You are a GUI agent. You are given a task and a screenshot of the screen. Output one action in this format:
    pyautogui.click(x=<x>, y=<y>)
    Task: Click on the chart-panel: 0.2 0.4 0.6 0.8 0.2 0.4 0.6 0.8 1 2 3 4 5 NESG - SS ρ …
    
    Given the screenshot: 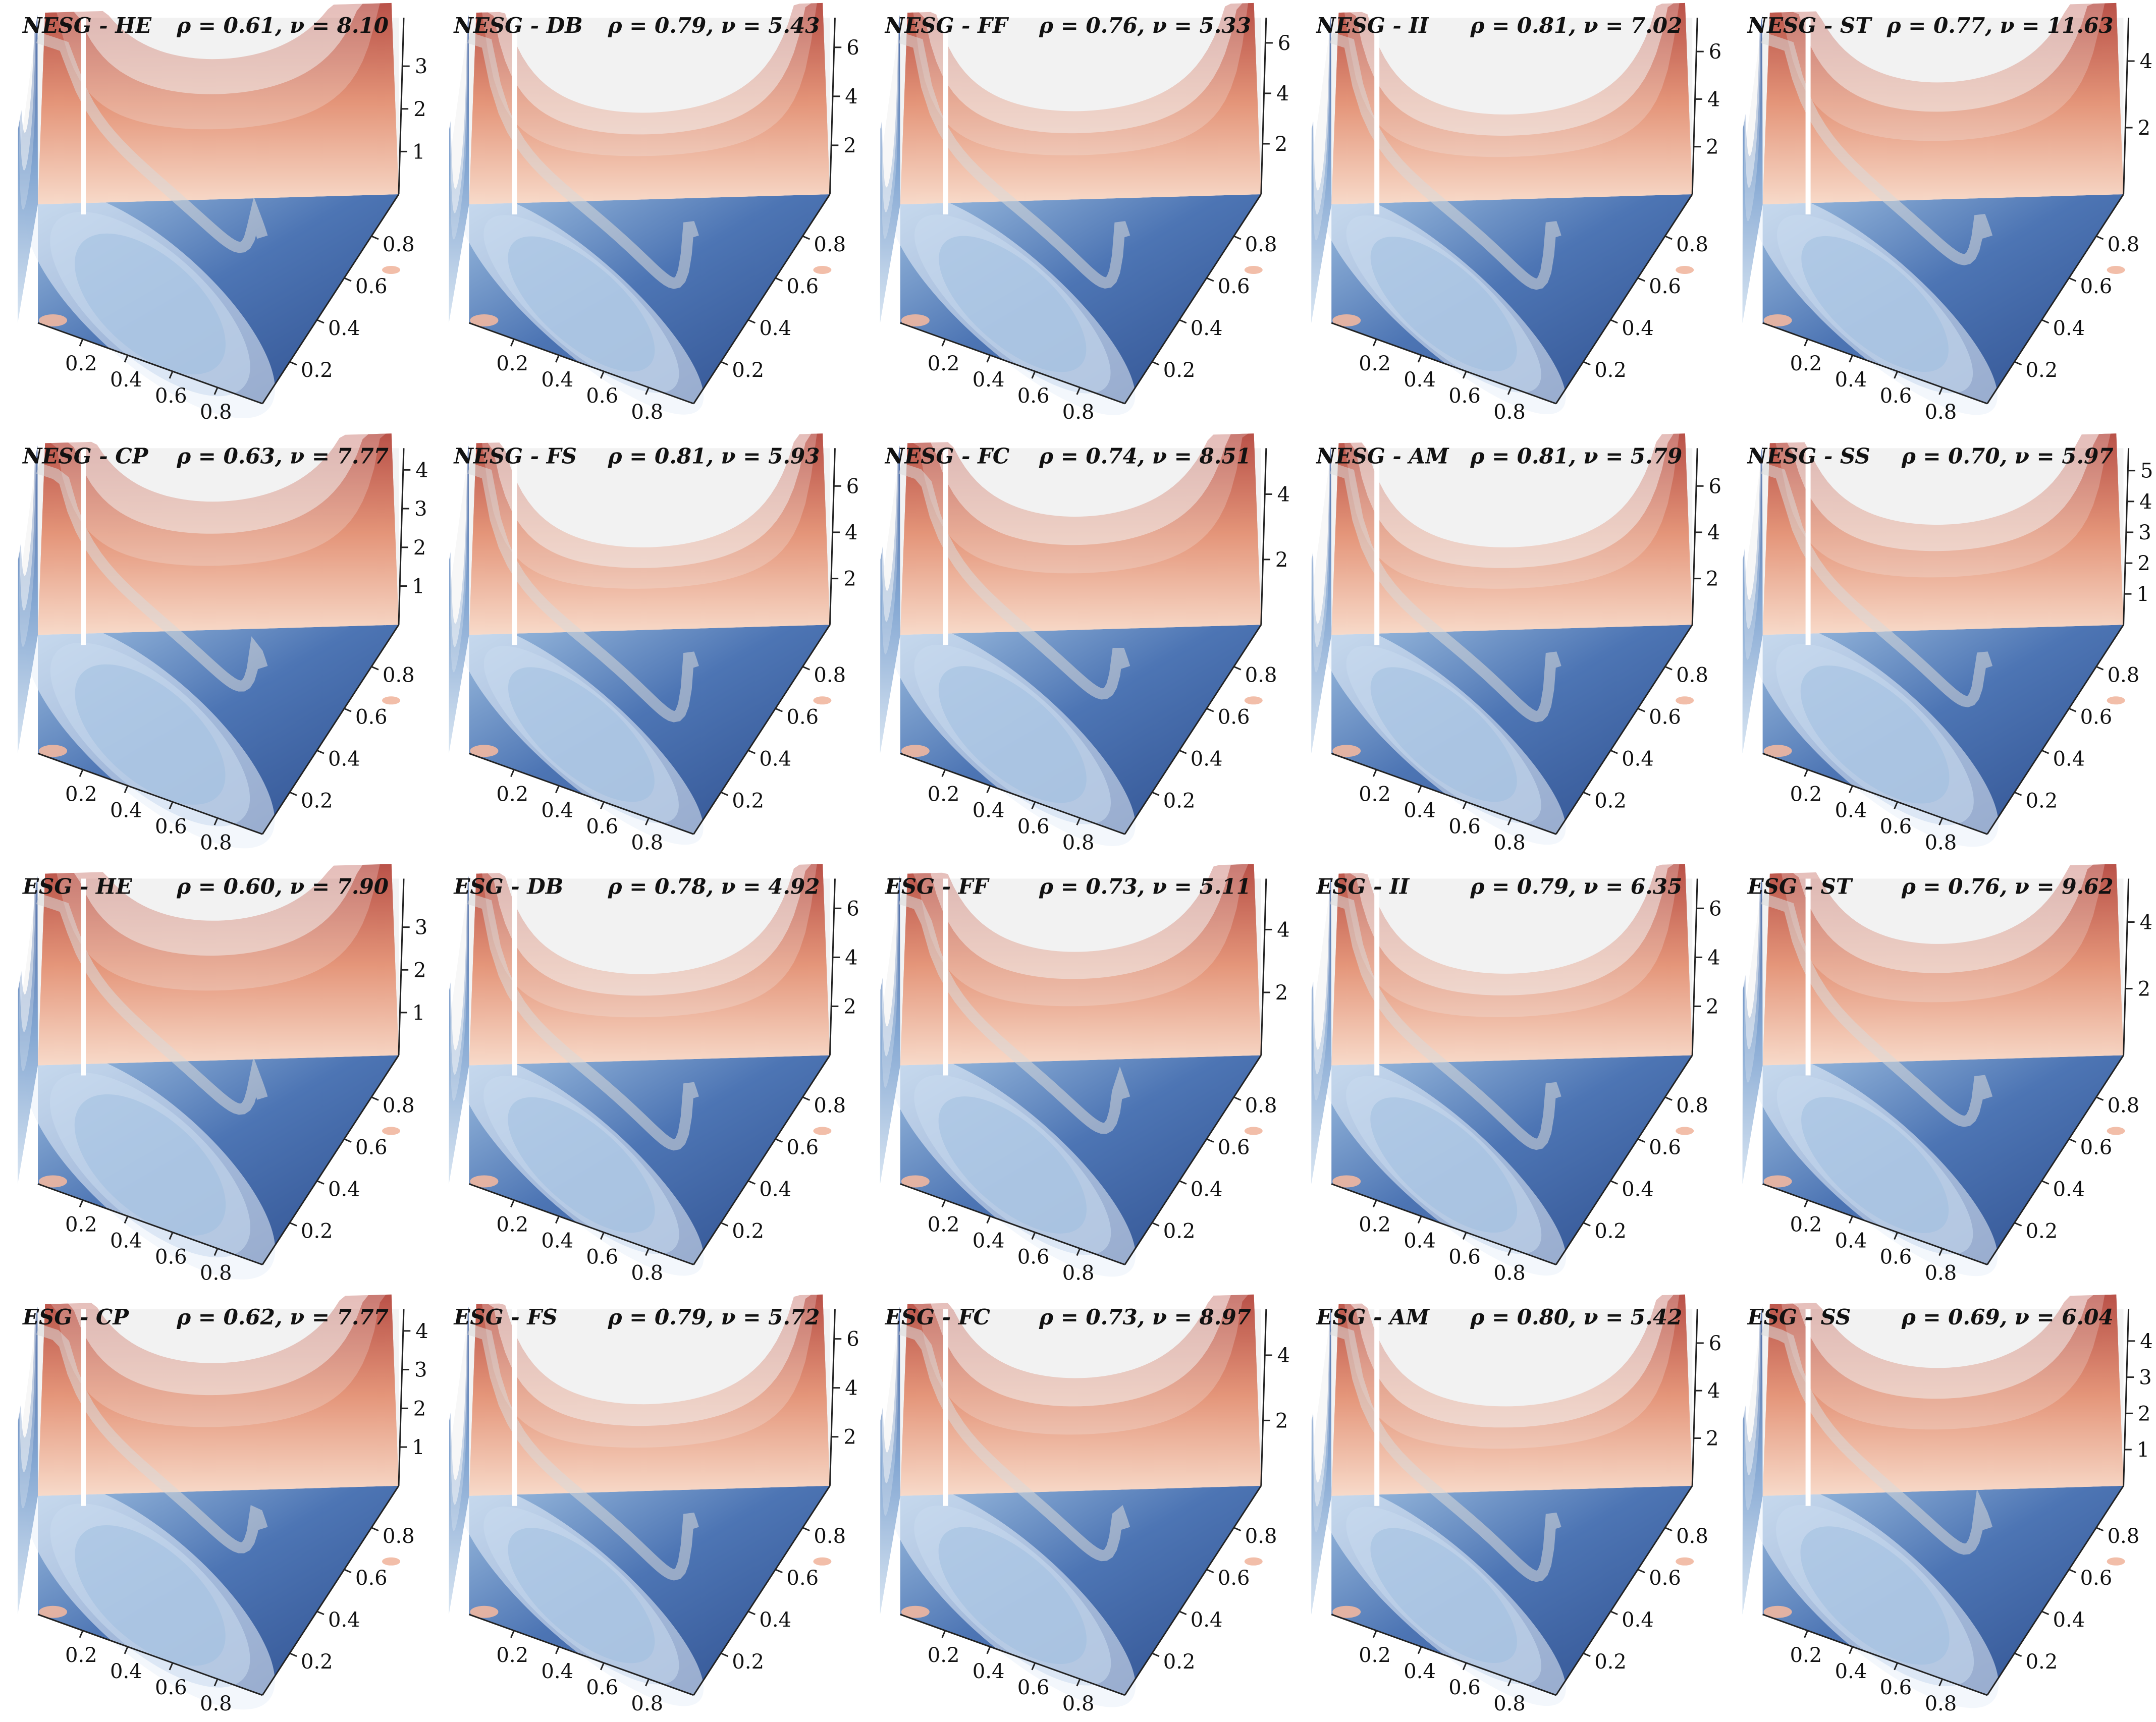 What is the action you would take?
    pyautogui.click(x=1947, y=644)
    